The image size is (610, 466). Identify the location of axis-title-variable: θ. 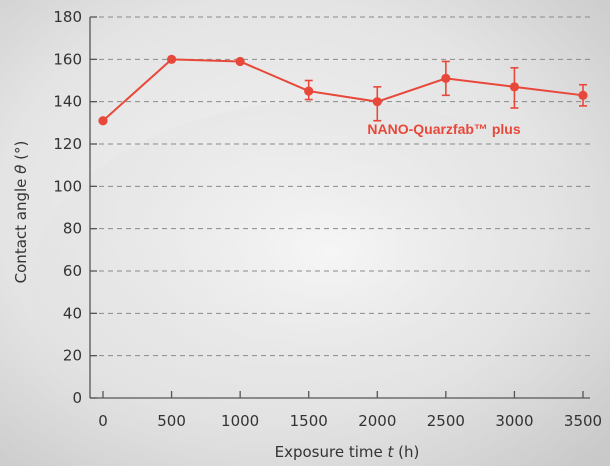
(21, 169).